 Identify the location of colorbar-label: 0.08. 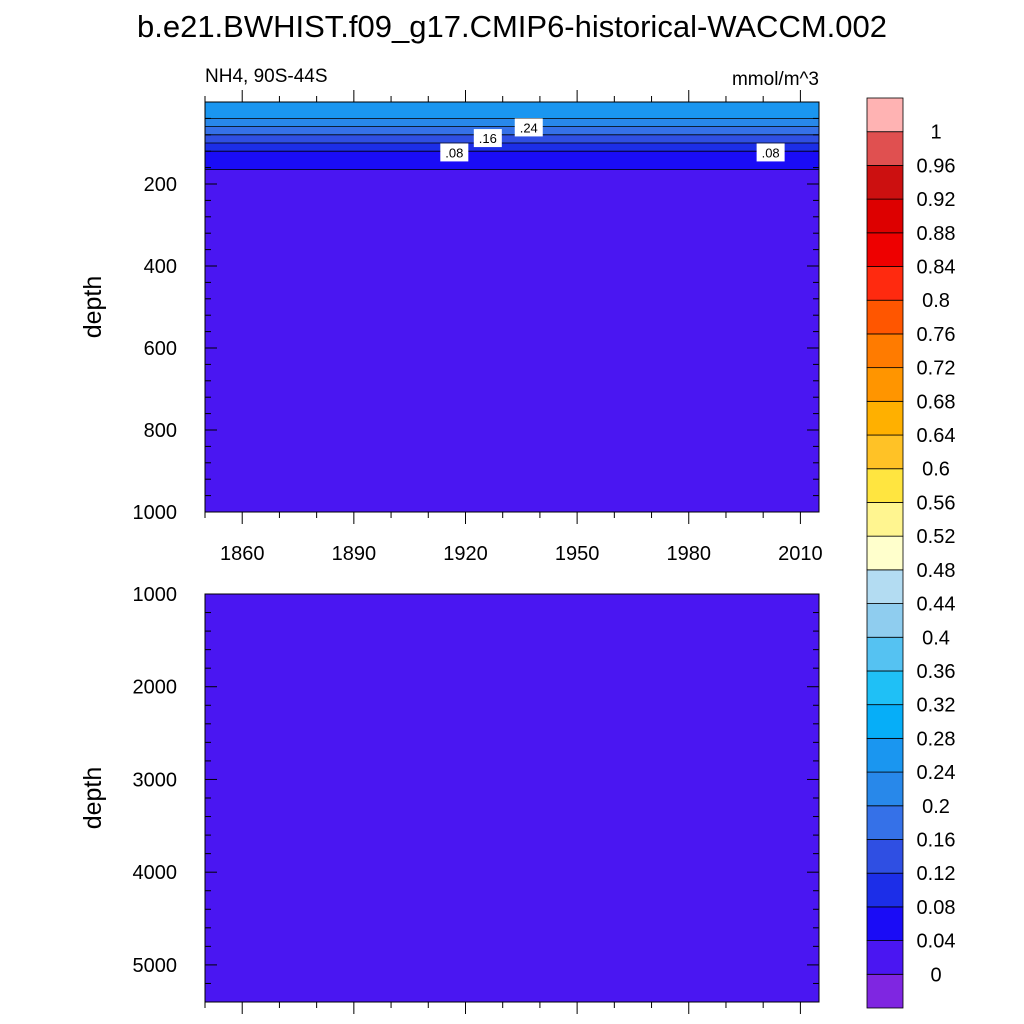
(936, 908).